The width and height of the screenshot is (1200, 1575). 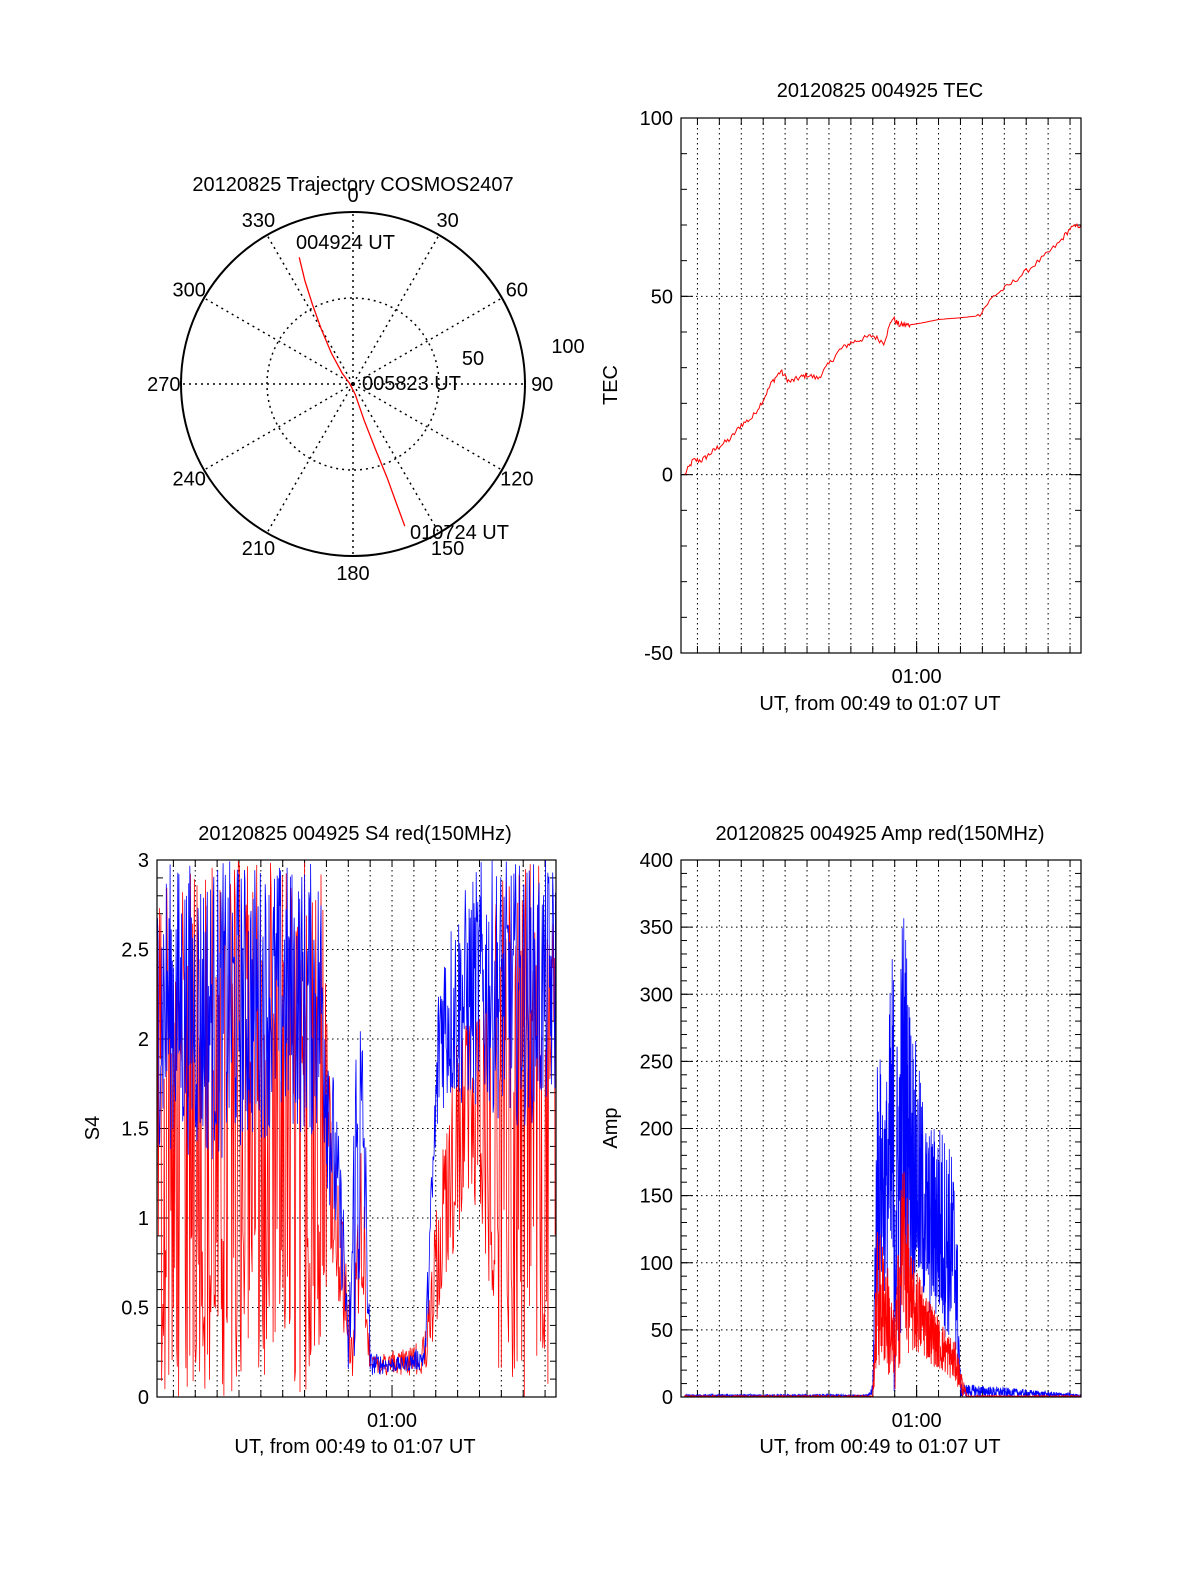 What do you see at coordinates (517, 290) in the screenshot?
I see `polar-azimuth-label: 60` at bounding box center [517, 290].